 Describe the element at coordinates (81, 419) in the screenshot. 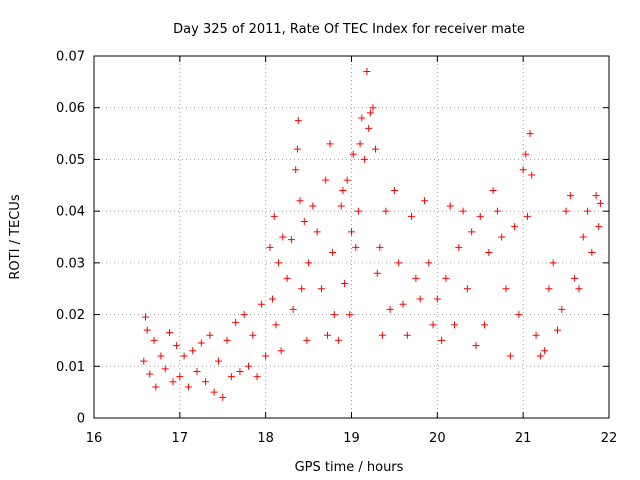

I see `y-tick-label: 0` at that location.